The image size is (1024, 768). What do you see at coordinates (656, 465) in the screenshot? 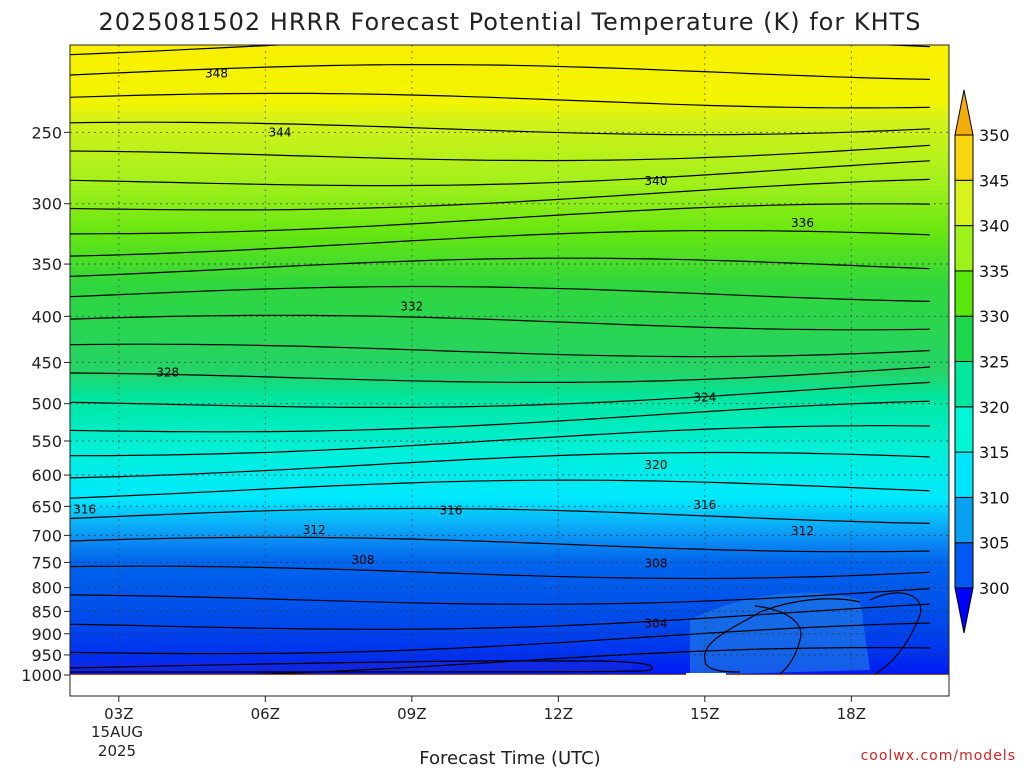
I see `contour-label: 320` at bounding box center [656, 465].